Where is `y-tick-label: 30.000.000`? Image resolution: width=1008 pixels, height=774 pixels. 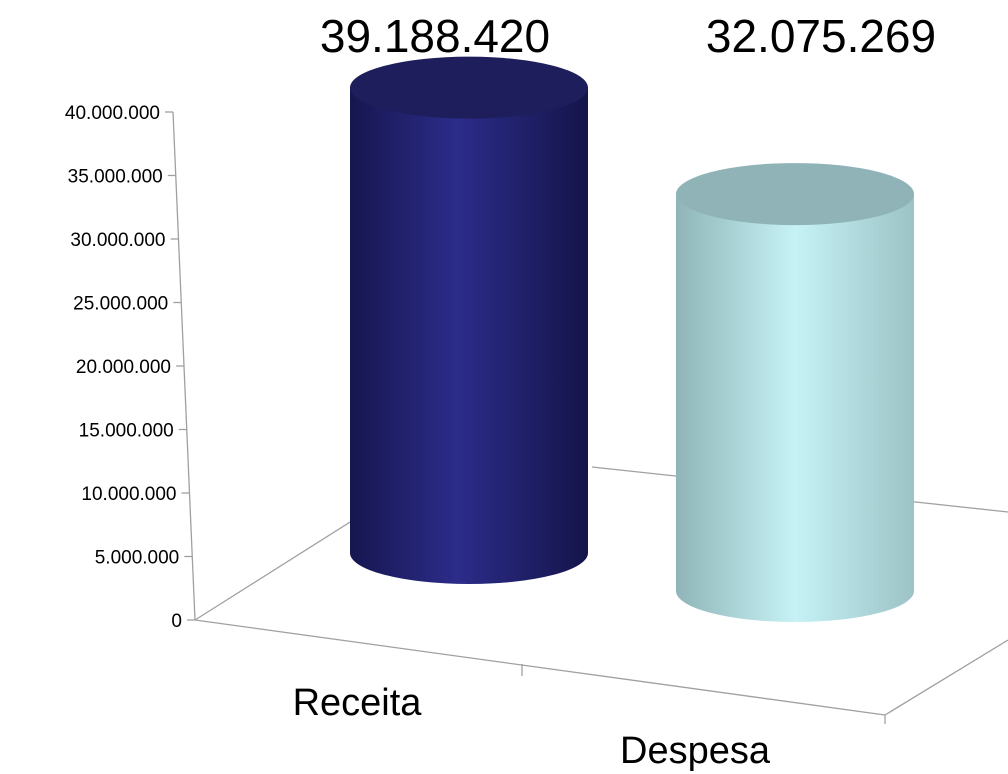 y-tick-label: 30.000.000 is located at coordinates (117, 240).